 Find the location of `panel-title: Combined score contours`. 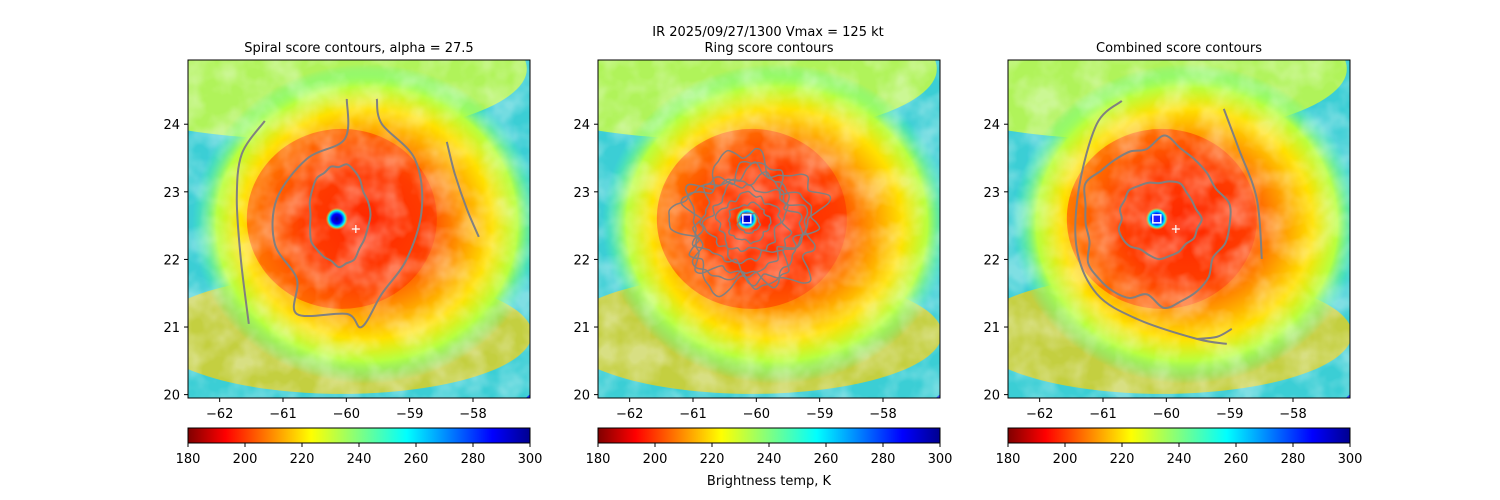

panel-title: Combined score contours is located at coordinates (1179, 48).